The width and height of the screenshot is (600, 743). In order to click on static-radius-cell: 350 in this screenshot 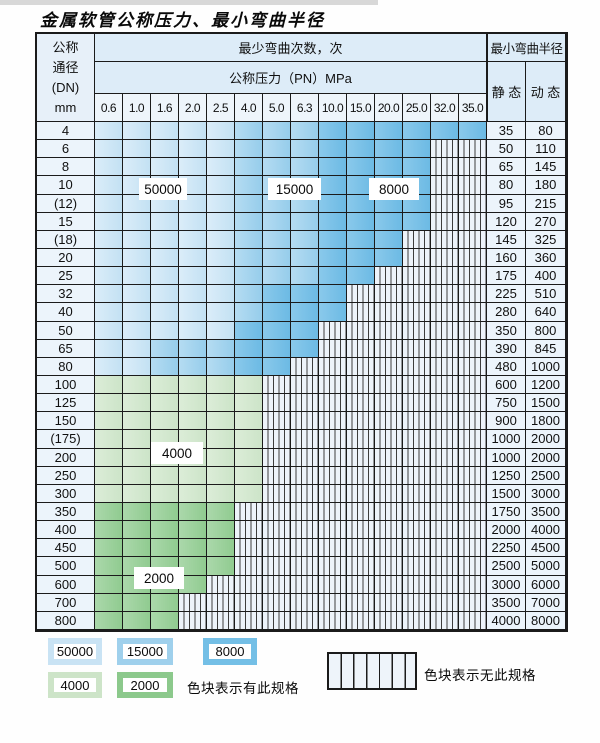, I will do `click(506, 330)`.